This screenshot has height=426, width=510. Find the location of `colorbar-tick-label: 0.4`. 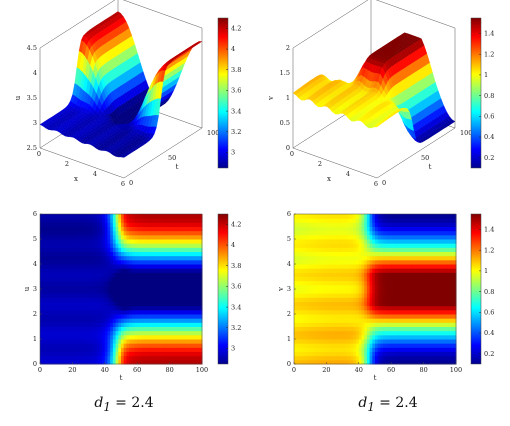

colorbar-tick-label: 0.4 is located at coordinates (489, 137).